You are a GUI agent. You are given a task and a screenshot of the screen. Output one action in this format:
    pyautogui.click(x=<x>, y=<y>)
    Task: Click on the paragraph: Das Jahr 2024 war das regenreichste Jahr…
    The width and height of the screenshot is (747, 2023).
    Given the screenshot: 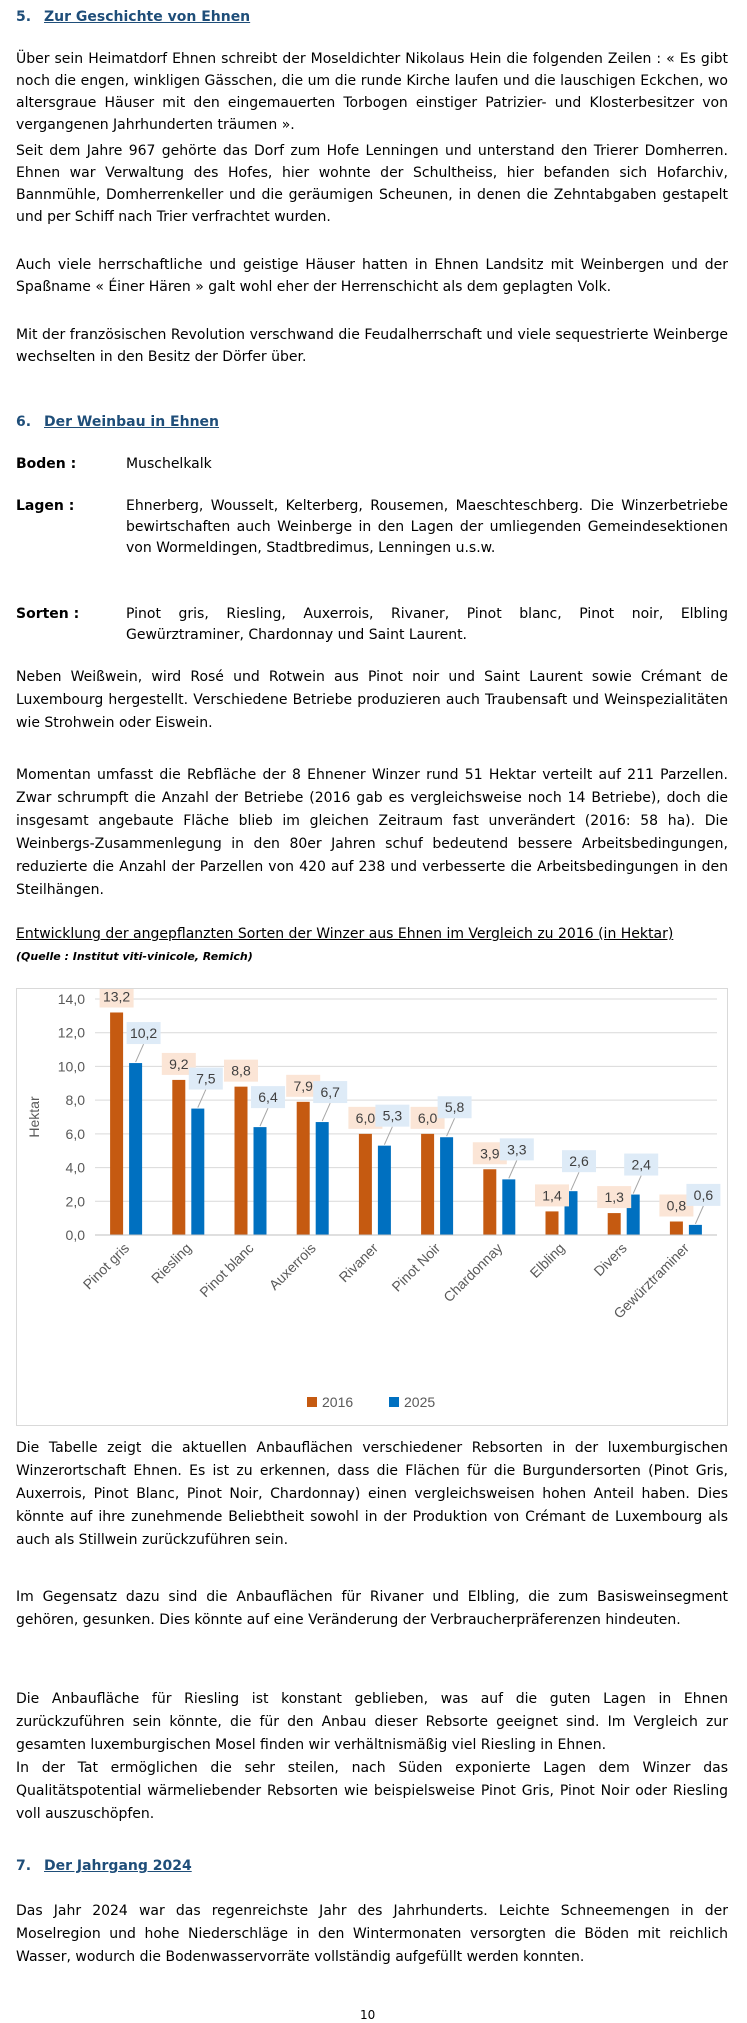 What is the action you would take?
    pyautogui.click(x=372, y=1934)
    